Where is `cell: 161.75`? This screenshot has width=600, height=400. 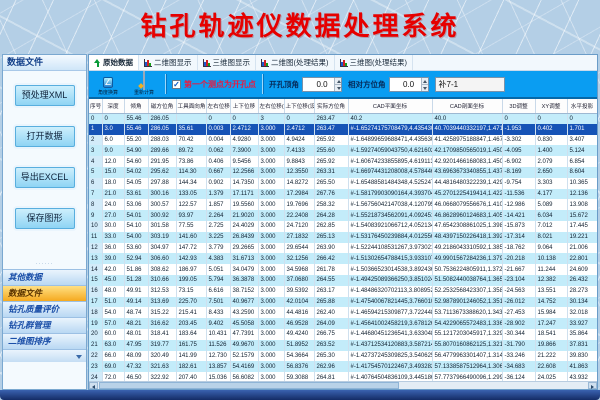
cell: 161.75 is located at coordinates (191, 345).